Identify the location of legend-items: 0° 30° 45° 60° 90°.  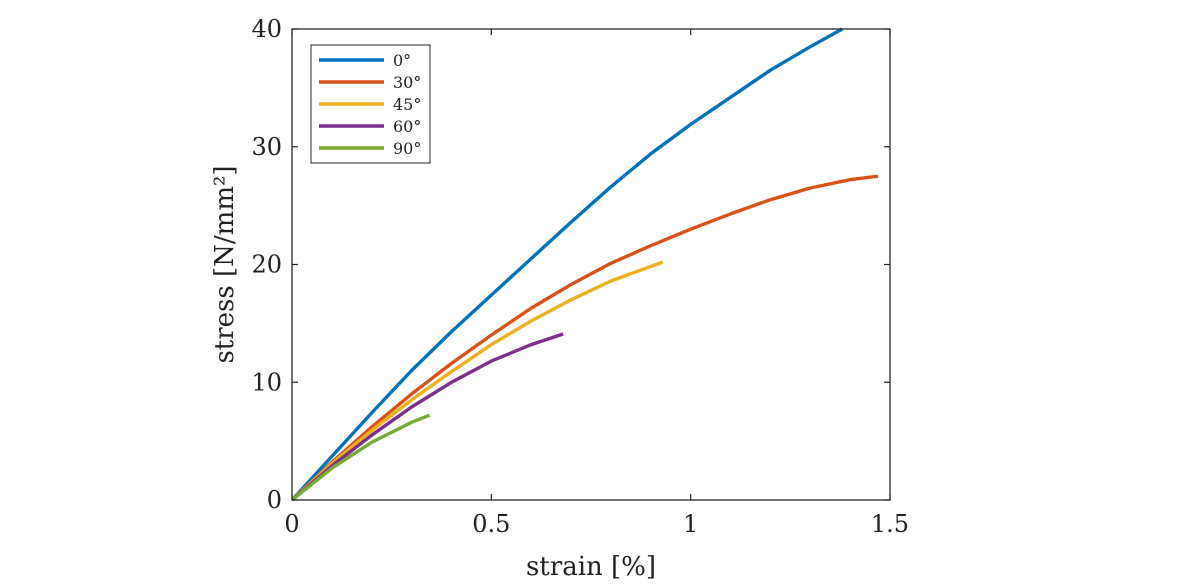
(370, 104).